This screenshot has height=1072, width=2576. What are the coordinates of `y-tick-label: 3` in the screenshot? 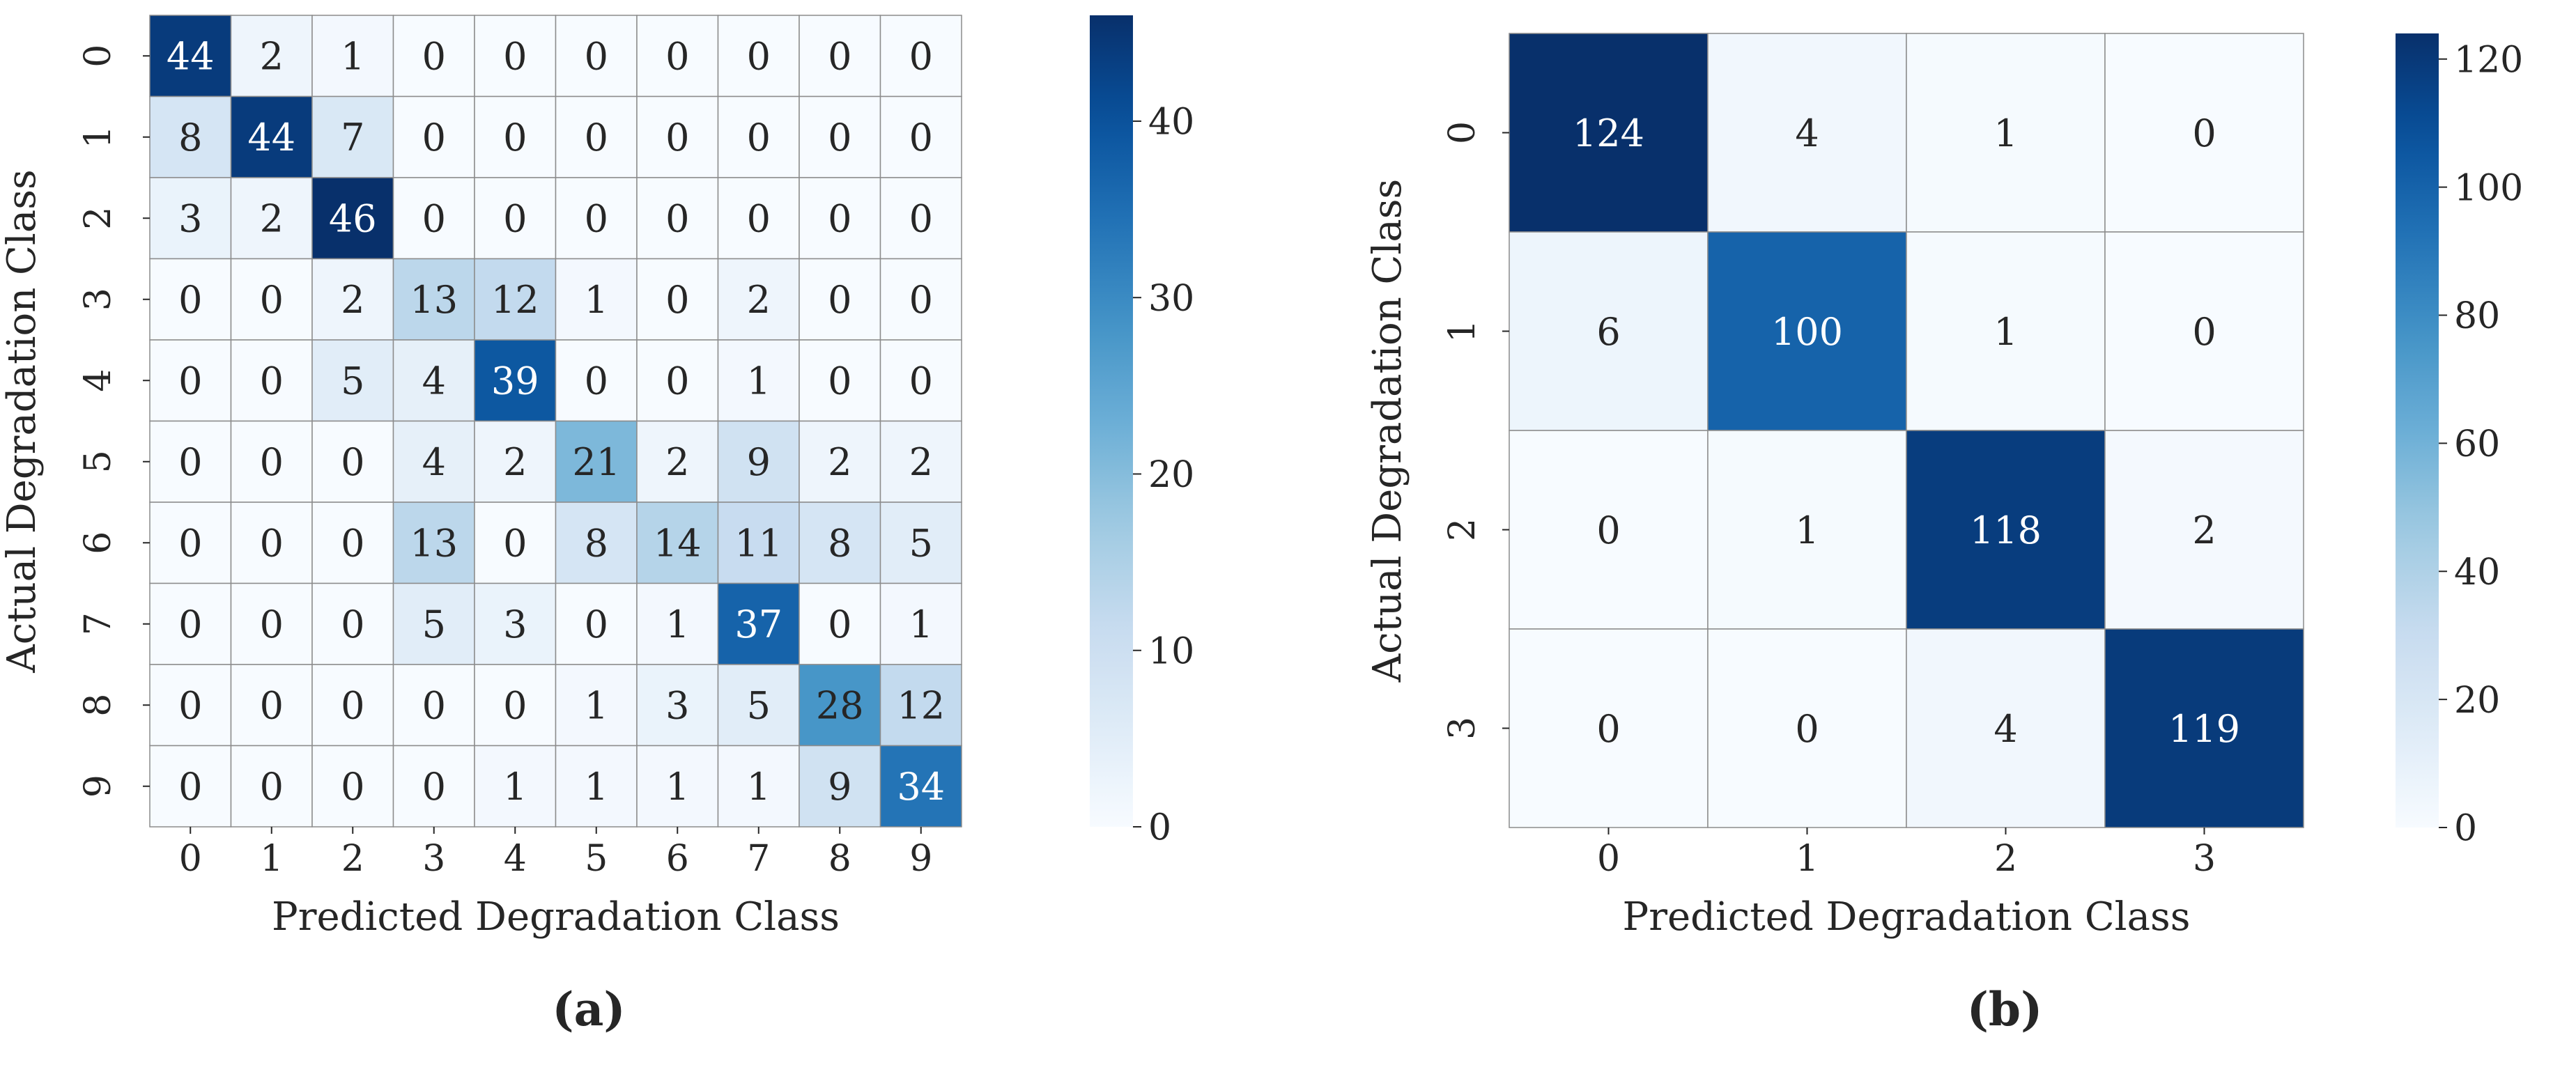 It's located at (1462, 728).